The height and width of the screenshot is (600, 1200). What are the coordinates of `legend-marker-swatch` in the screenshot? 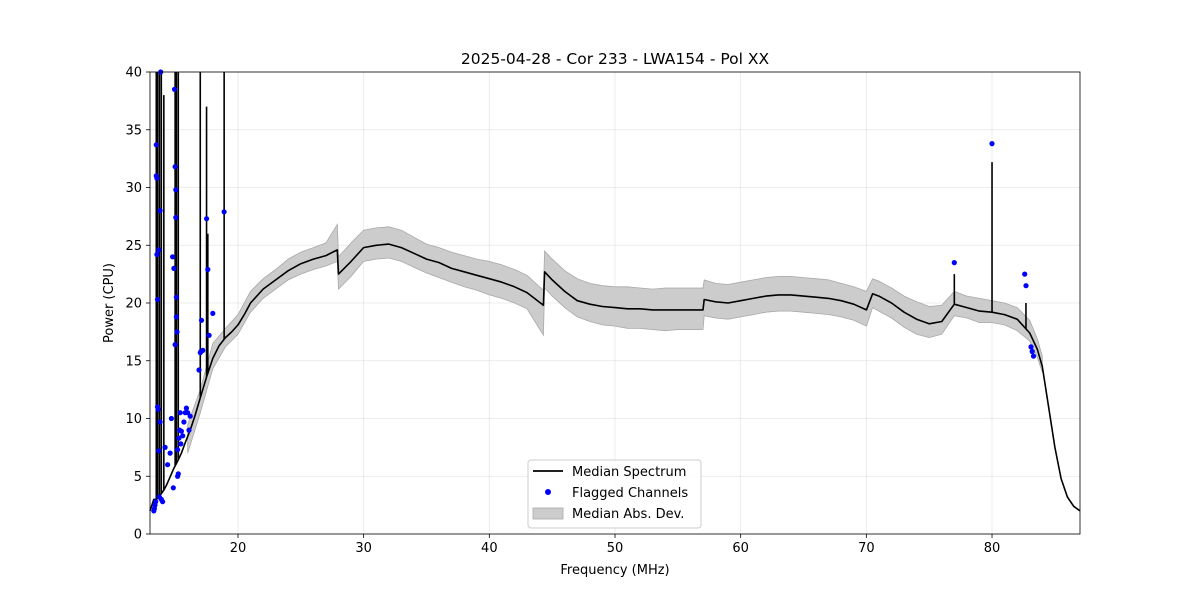 It's located at (548, 492).